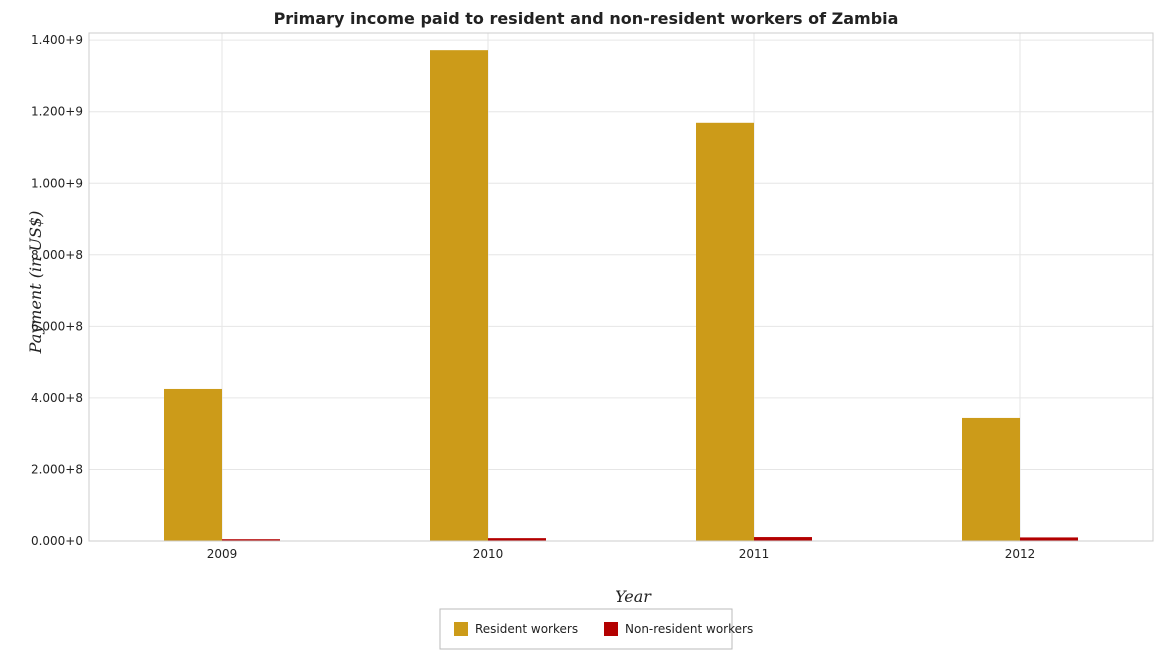  What do you see at coordinates (754, 554) in the screenshot?
I see `x-tick-label: 2011` at bounding box center [754, 554].